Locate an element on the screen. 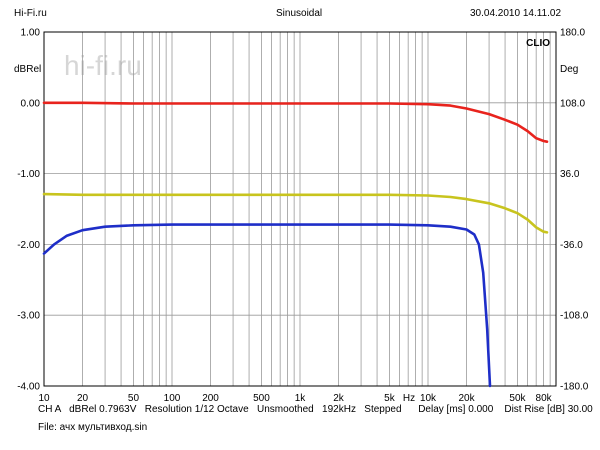 This screenshot has width=600, height=450. y-axis-label-left: dBRel is located at coordinates (27, 69).